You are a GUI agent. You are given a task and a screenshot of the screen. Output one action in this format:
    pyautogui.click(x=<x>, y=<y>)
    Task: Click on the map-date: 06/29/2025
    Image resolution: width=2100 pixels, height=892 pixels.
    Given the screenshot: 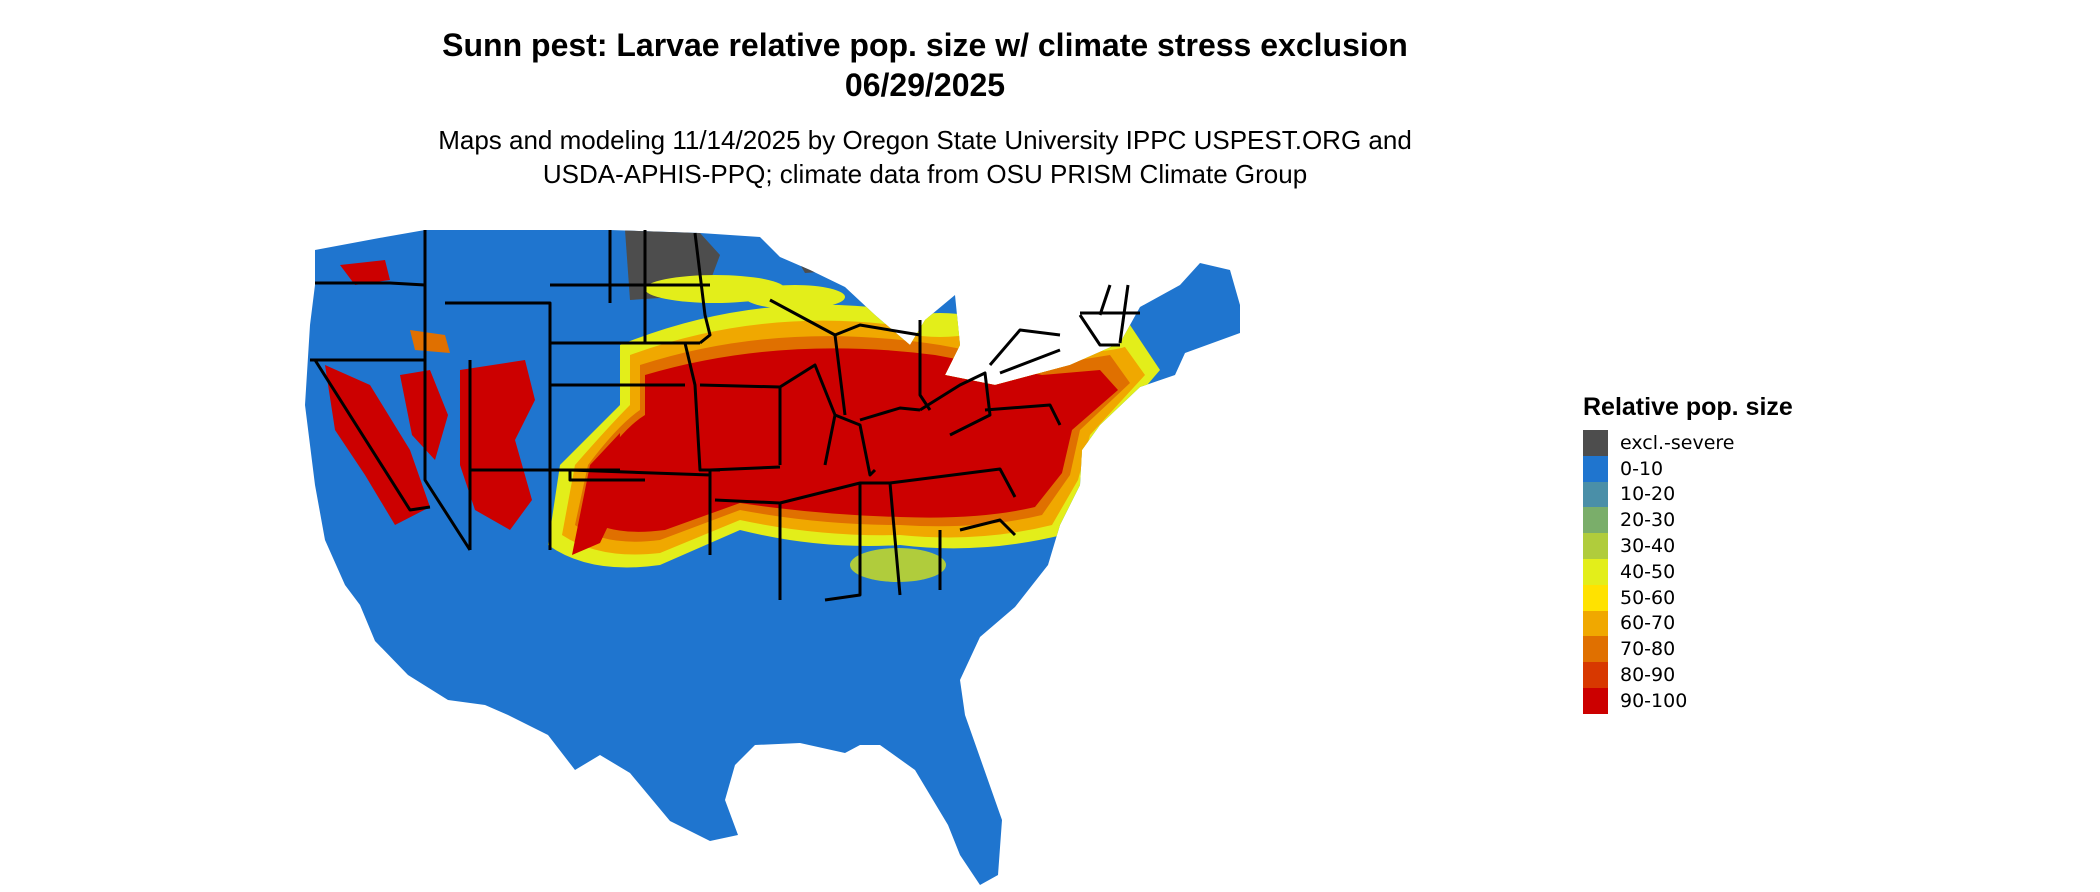 What is the action you would take?
    pyautogui.click(x=925, y=85)
    